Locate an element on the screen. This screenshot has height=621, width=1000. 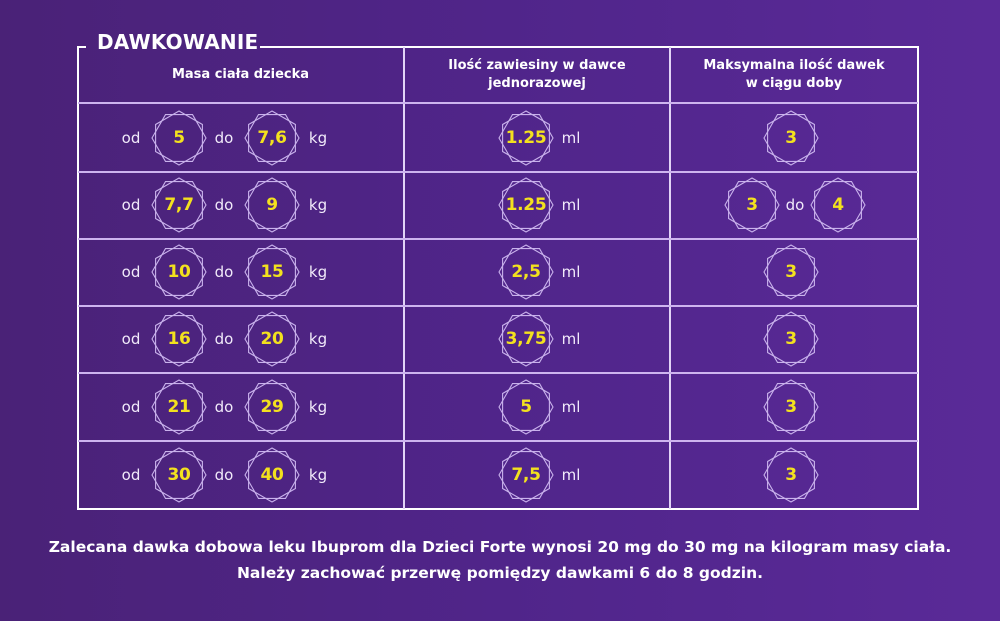
header-line: Ilość zawiesiny w dawce is located at coordinates (537, 65).